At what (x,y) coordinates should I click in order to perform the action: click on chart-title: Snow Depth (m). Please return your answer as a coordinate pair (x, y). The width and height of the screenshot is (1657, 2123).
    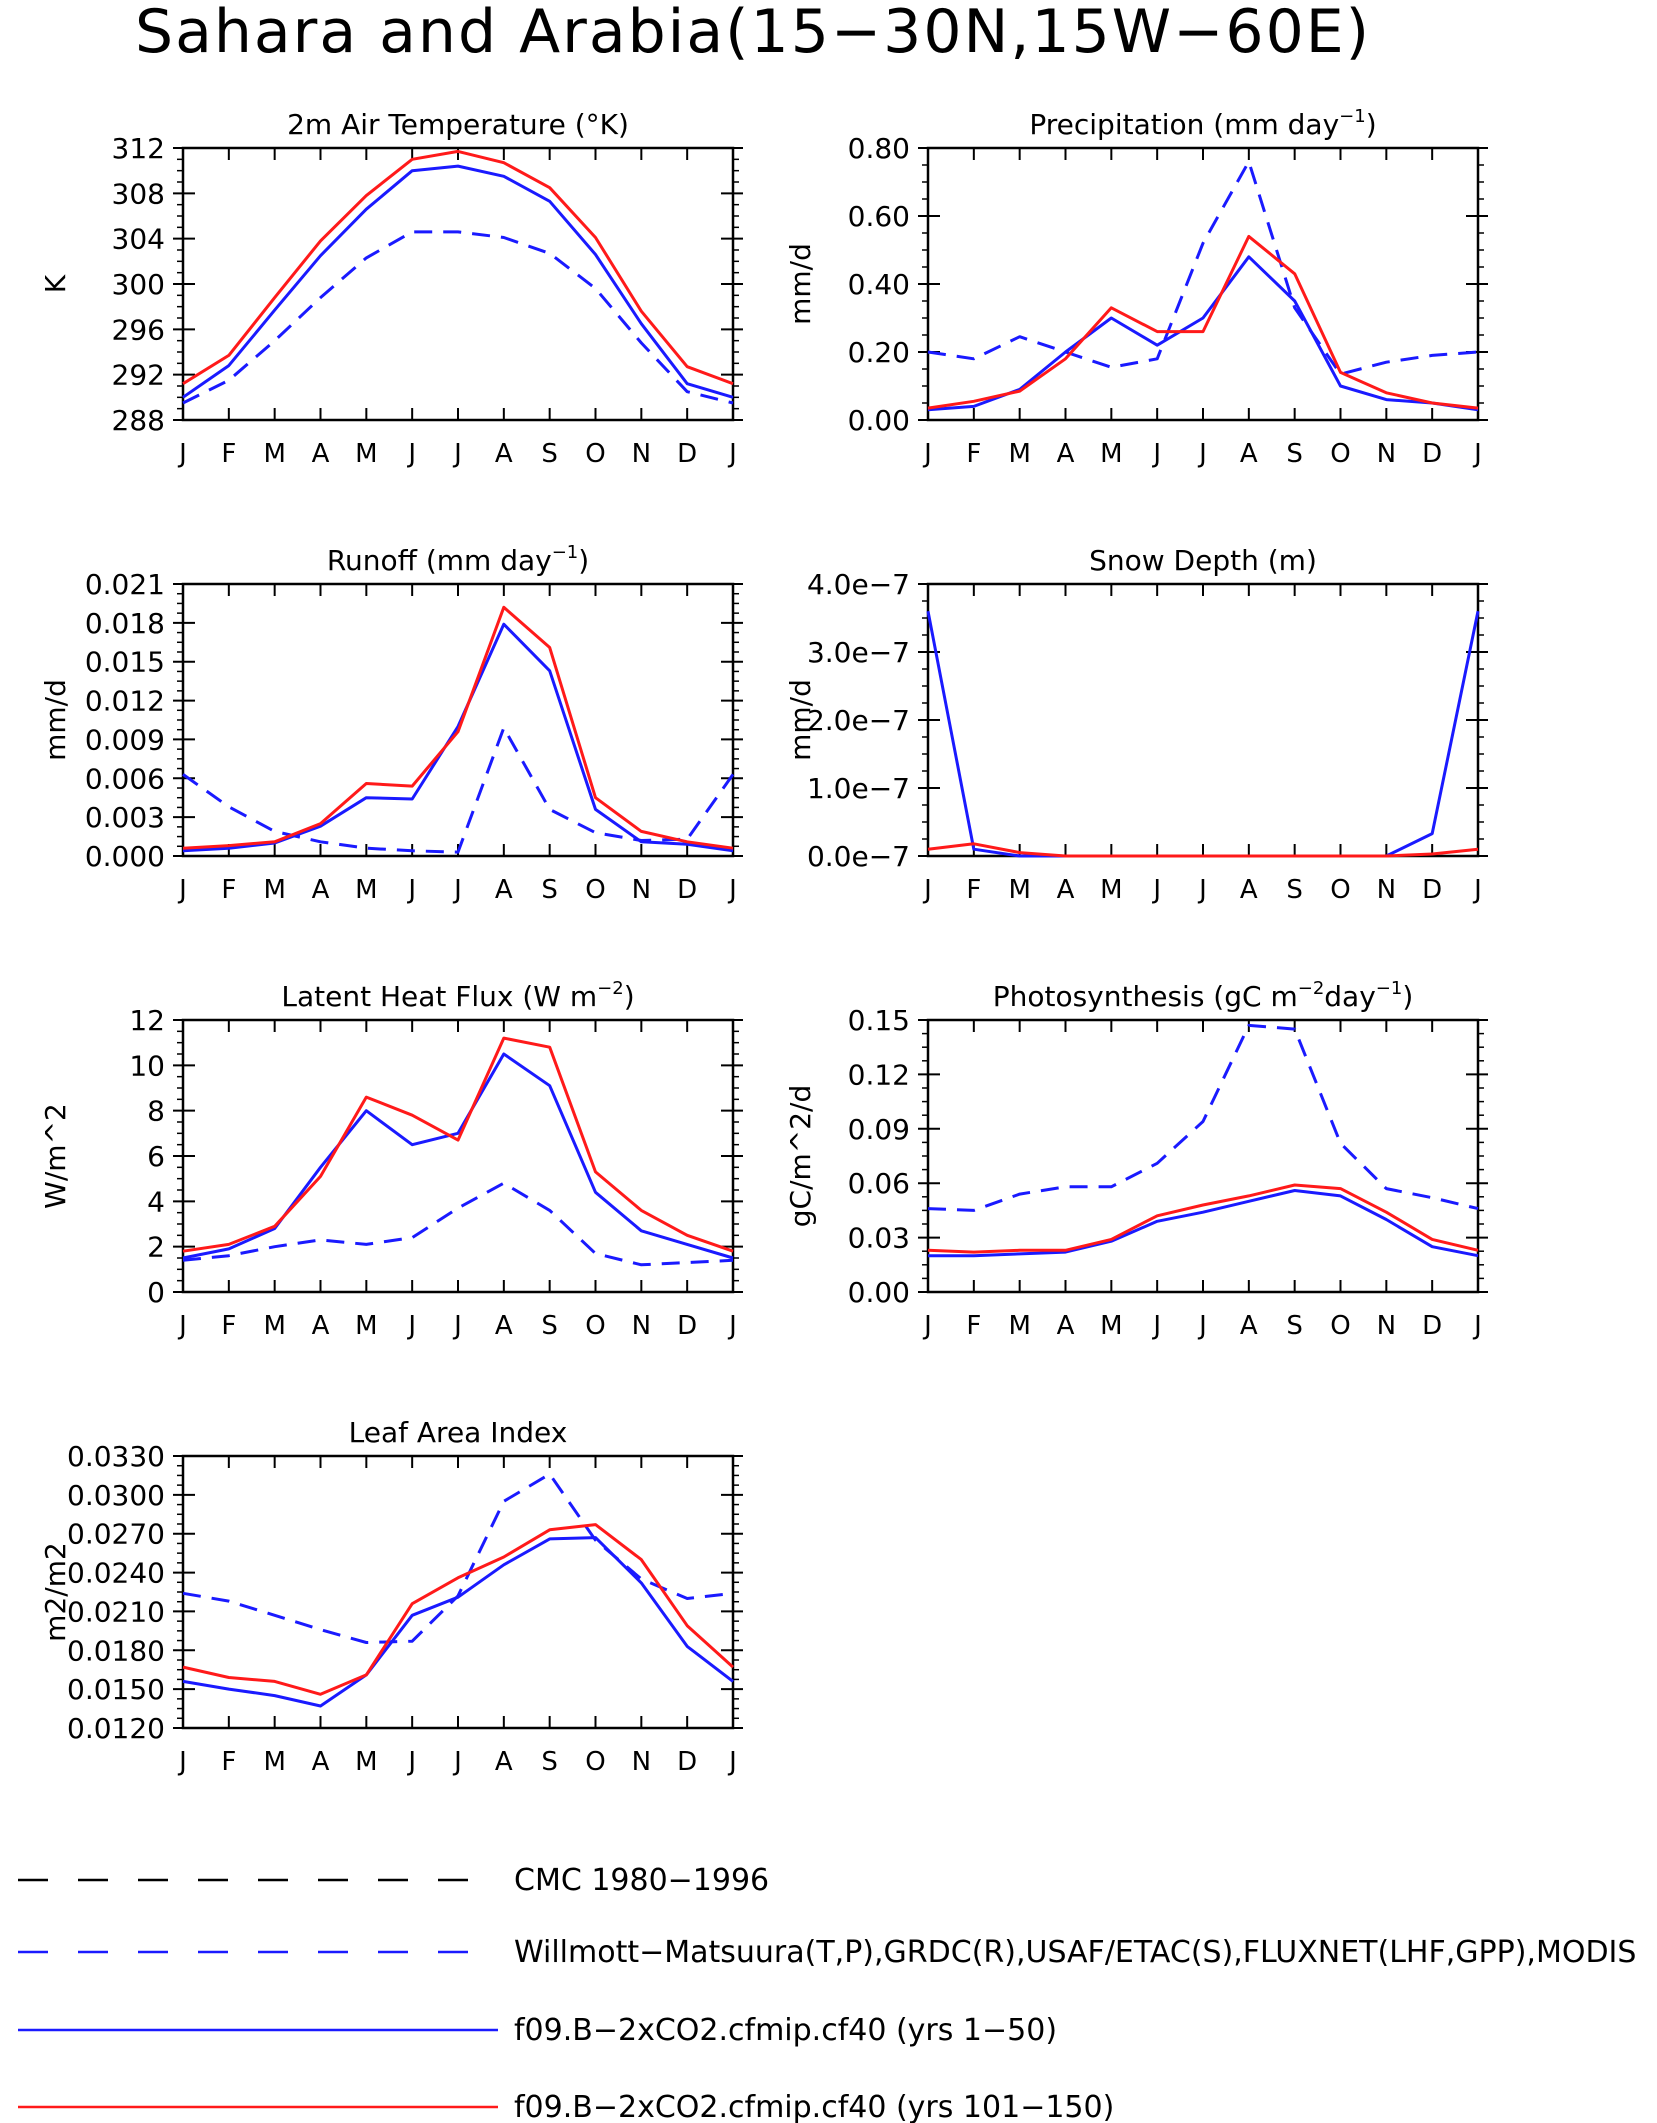
    Looking at the image, I should click on (1203, 560).